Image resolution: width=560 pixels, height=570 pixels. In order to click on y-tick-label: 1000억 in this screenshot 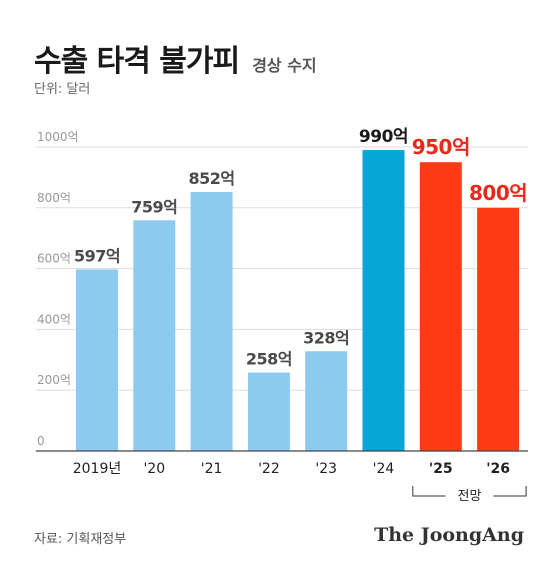, I will do `click(58, 137)`.